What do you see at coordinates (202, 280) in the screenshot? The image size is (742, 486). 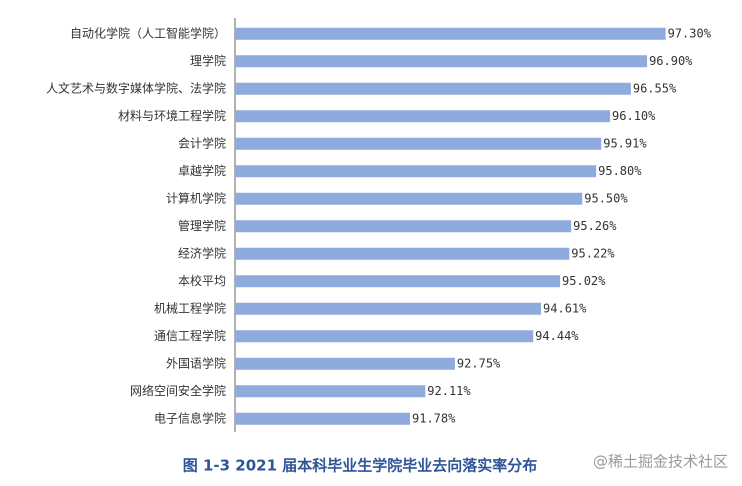 I see `category-label: 本校平均` at bounding box center [202, 280].